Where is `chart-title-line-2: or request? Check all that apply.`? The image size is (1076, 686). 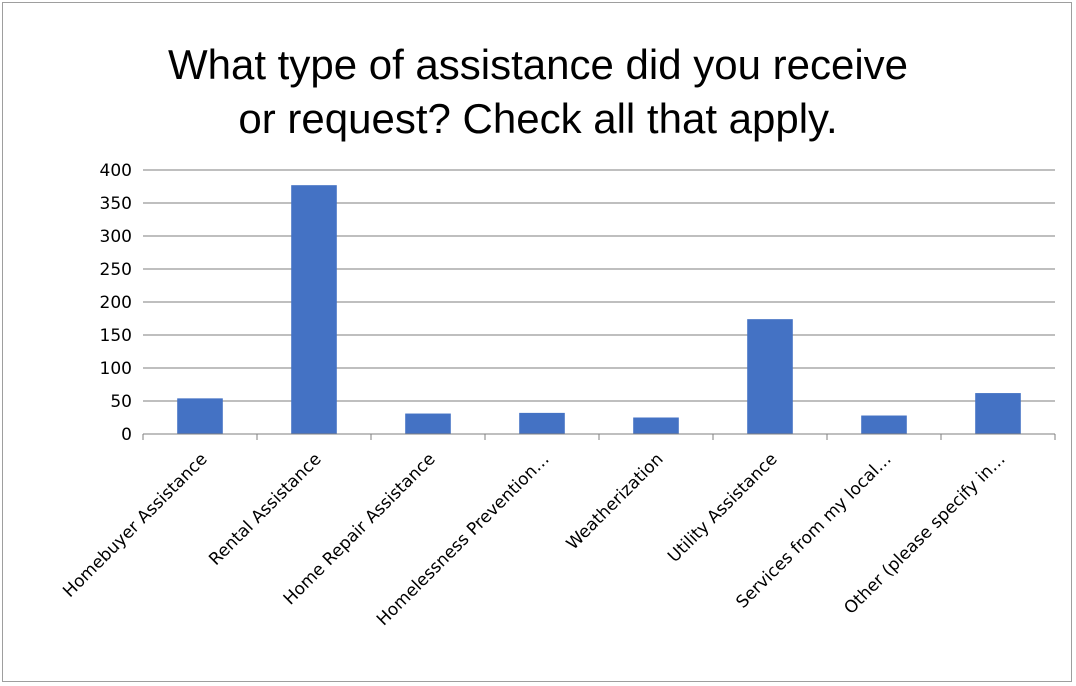
chart-title-line-2: or request? Check all that apply. is located at coordinates (538, 118).